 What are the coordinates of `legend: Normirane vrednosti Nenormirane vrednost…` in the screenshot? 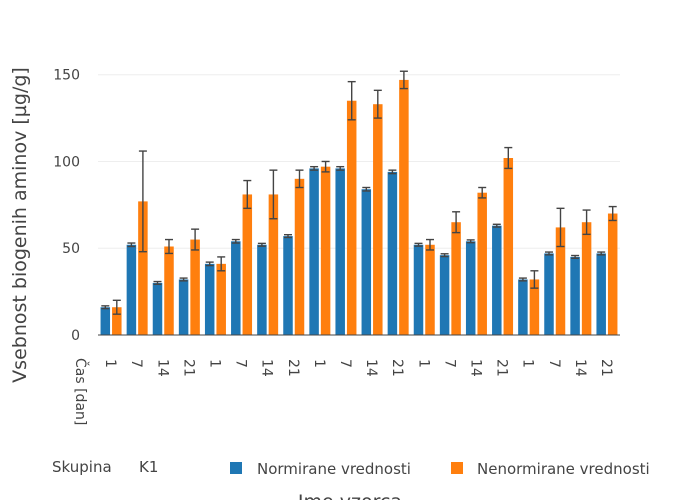 It's located at (440, 469).